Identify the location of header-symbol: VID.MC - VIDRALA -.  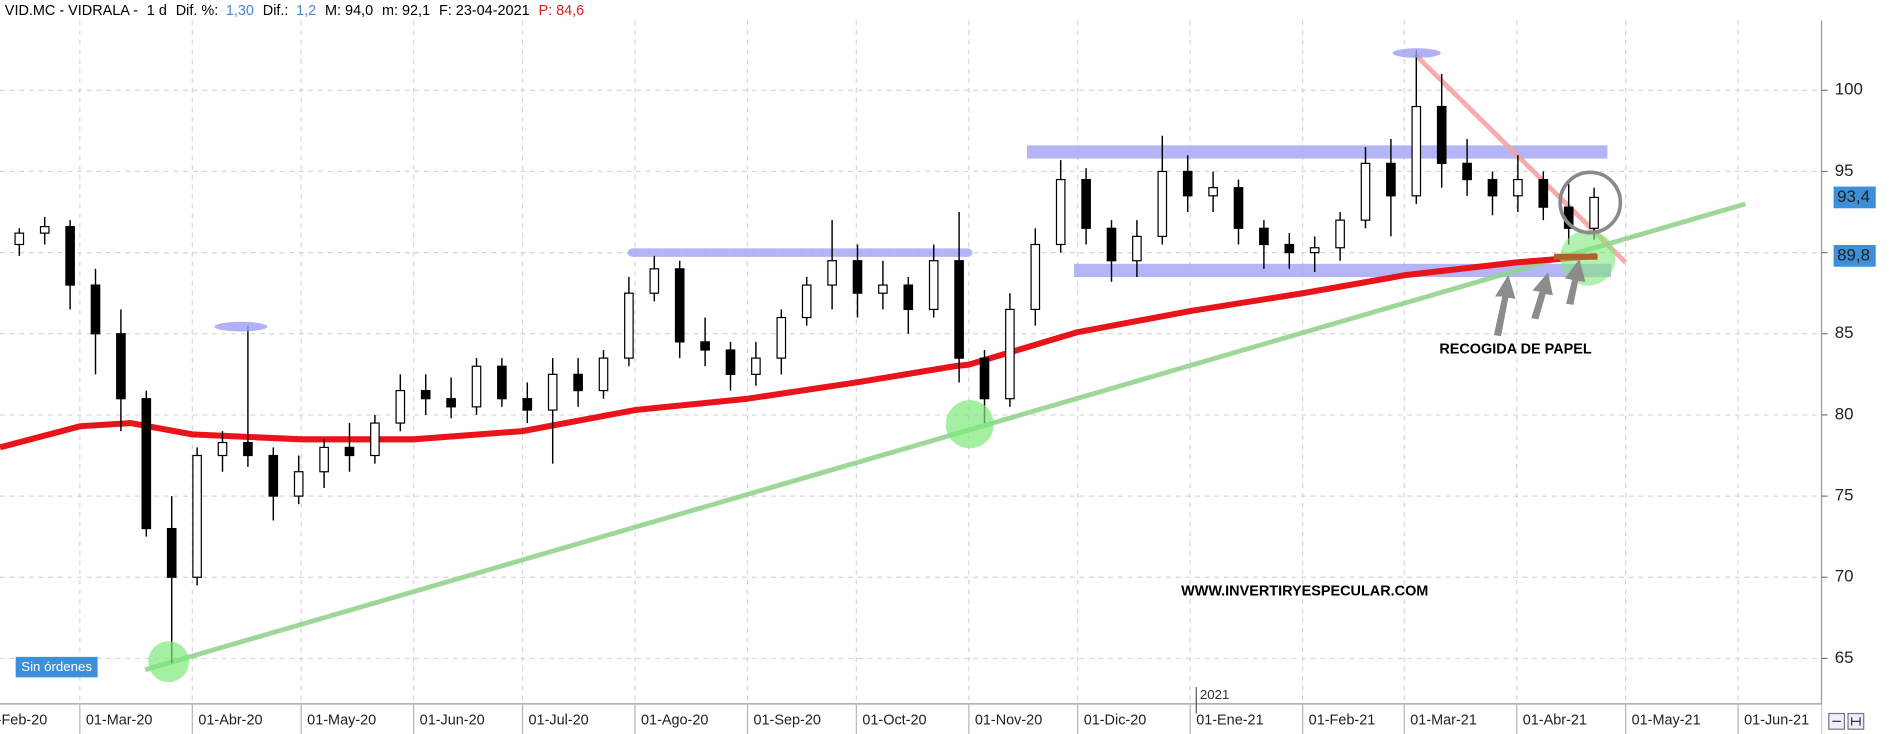
(71, 11).